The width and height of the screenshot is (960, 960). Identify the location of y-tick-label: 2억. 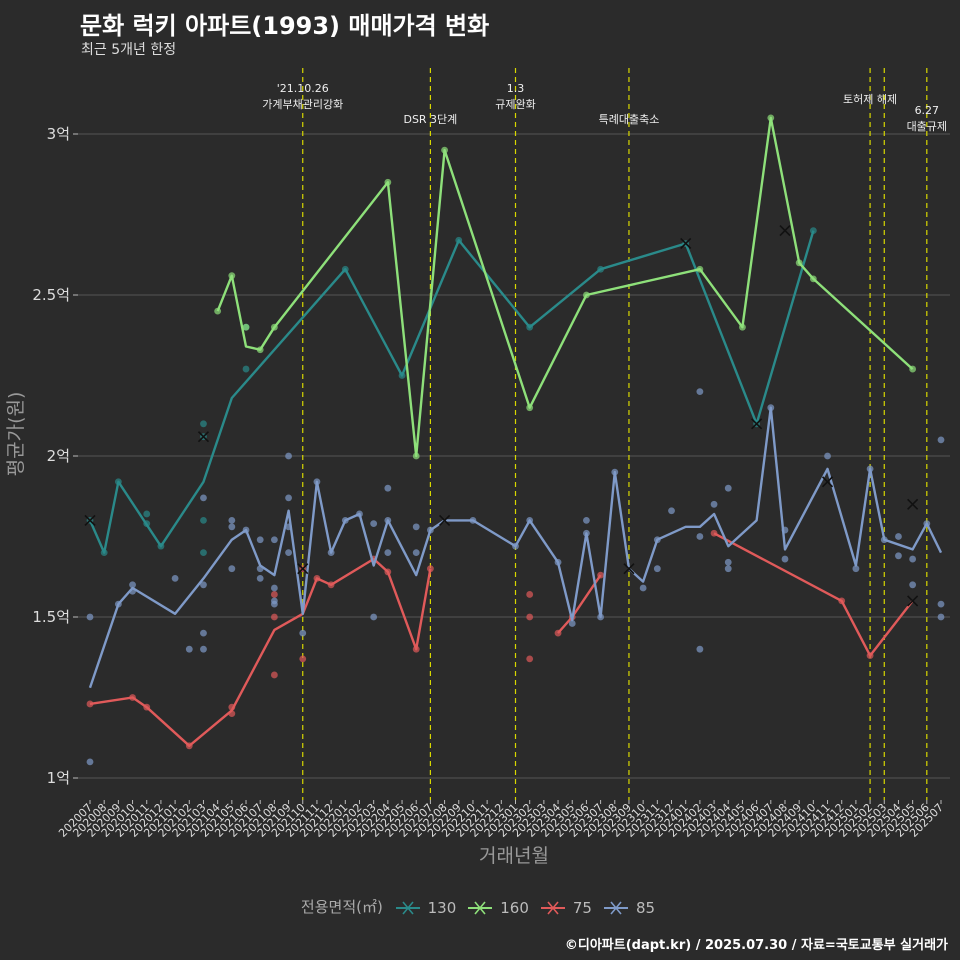
(58, 456).